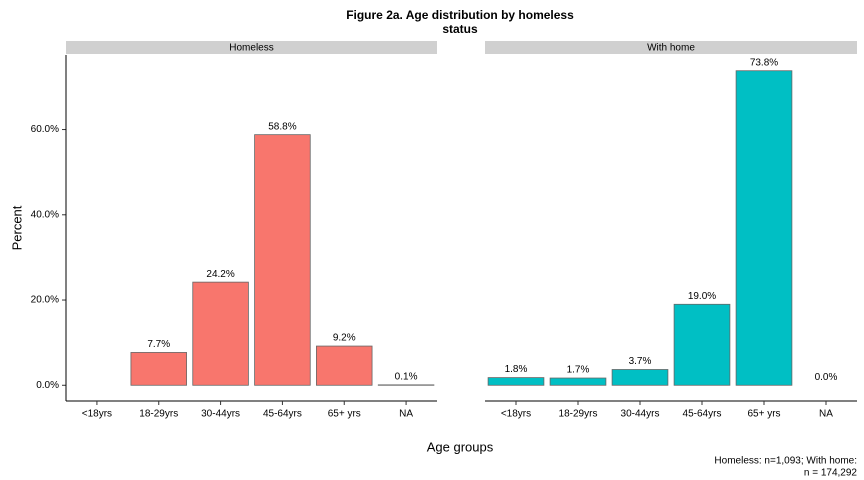 Image resolution: width=864 pixels, height=480 pixels. What do you see at coordinates (702, 296) in the screenshot?
I see `data-label: 19.0%` at bounding box center [702, 296].